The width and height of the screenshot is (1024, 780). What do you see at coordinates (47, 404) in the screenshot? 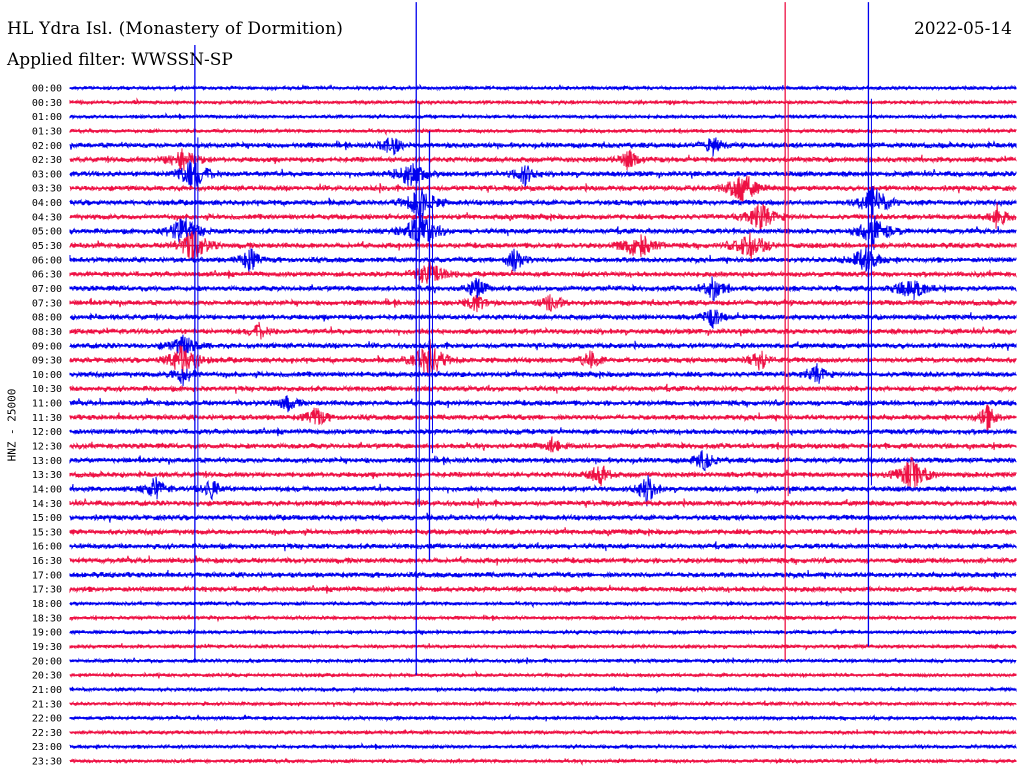
I see `time-tick-label: 11:00` at bounding box center [47, 404].